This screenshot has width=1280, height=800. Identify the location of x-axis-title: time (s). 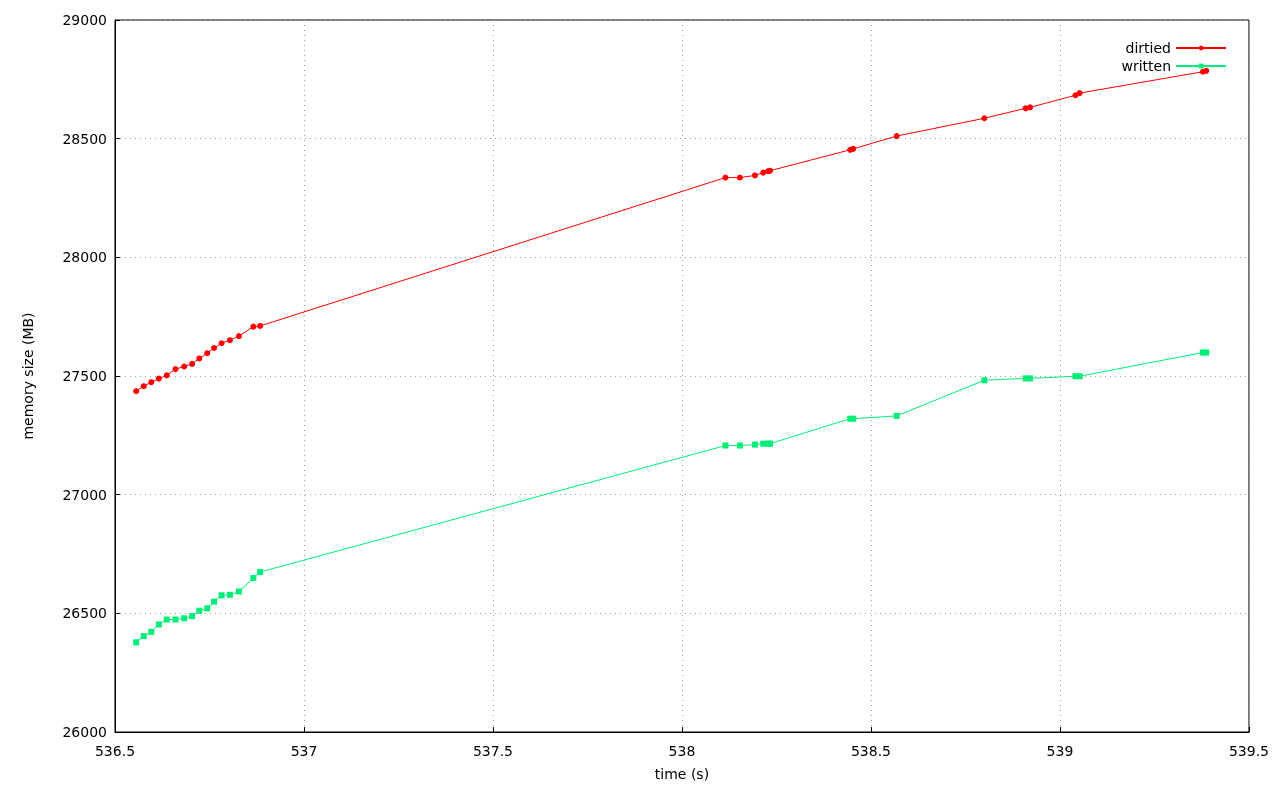
(682, 774).